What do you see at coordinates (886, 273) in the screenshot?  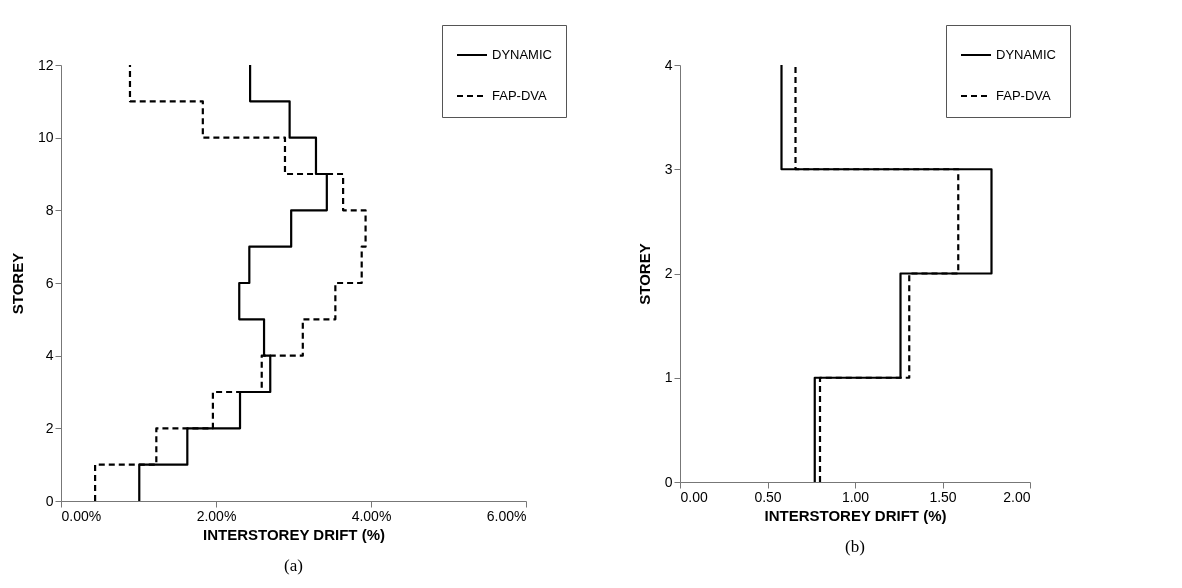 I see `line-series` at bounding box center [886, 273].